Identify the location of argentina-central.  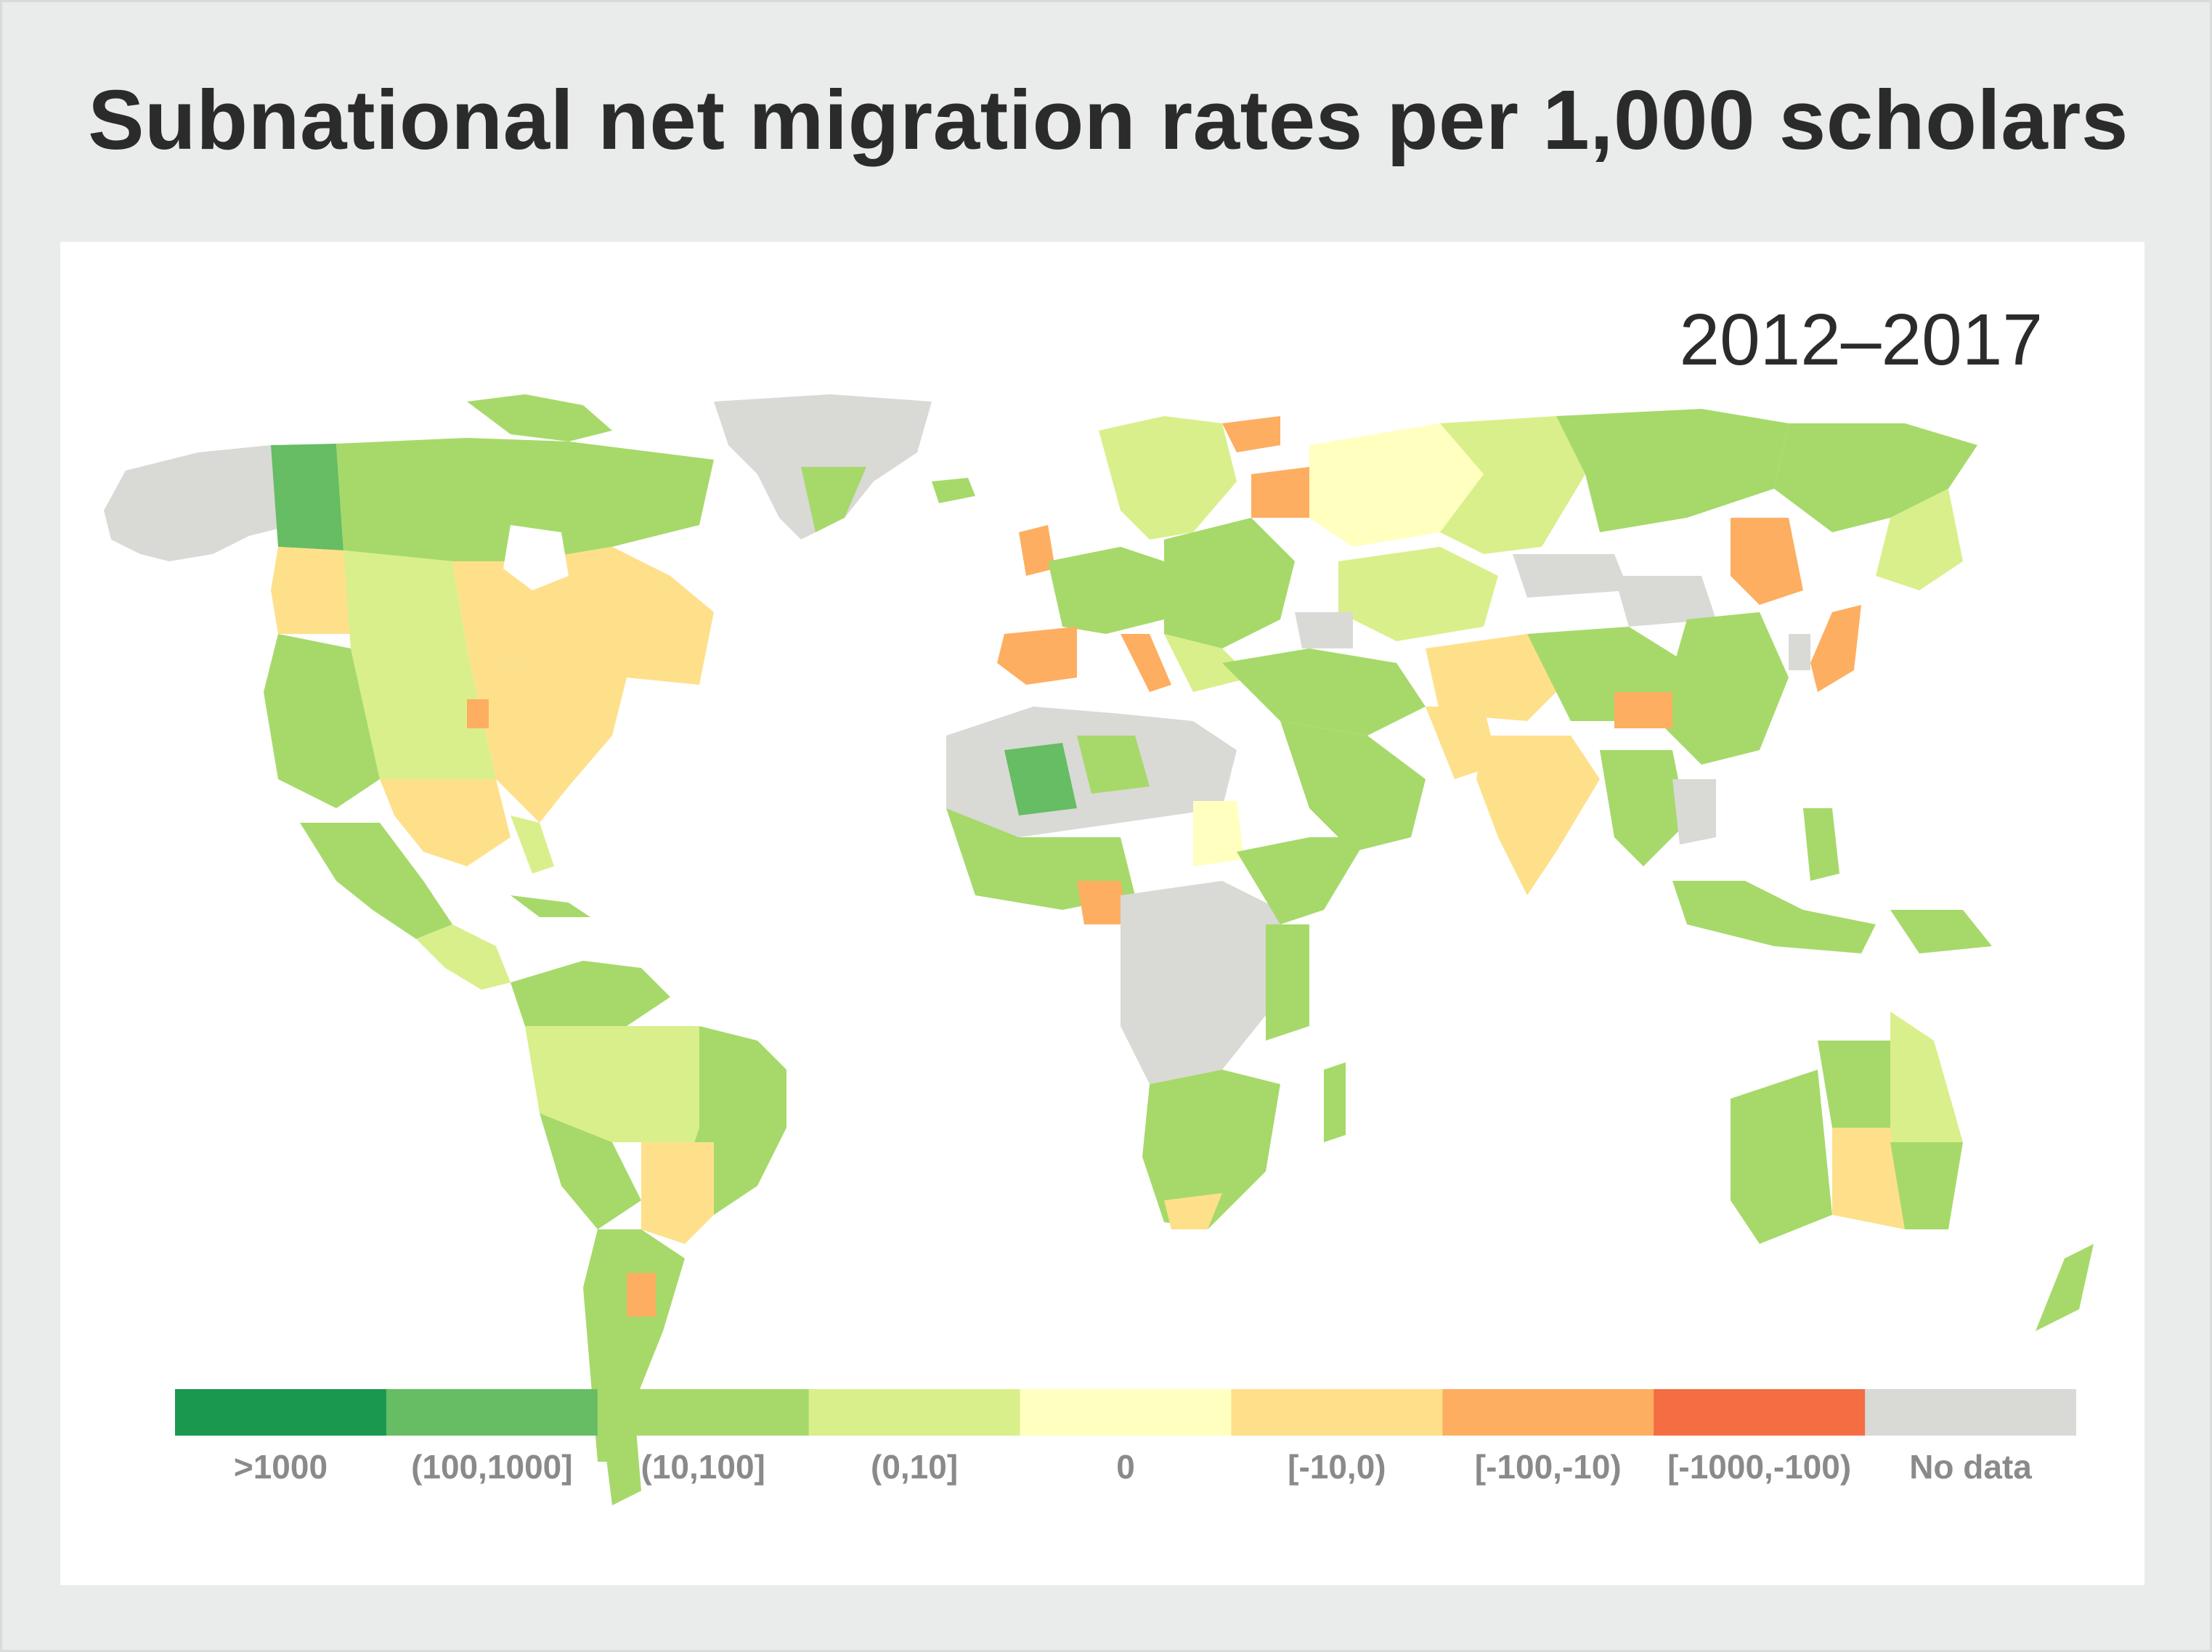
(641, 1295).